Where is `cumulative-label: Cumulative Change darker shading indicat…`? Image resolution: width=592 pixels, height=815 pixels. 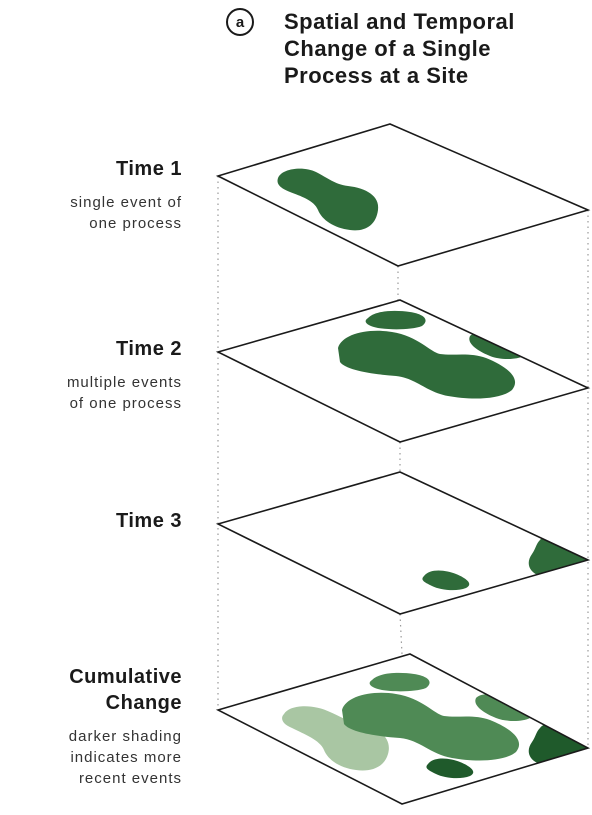 cumulative-label: Cumulative Change darker shading indicat… is located at coordinates (125, 726).